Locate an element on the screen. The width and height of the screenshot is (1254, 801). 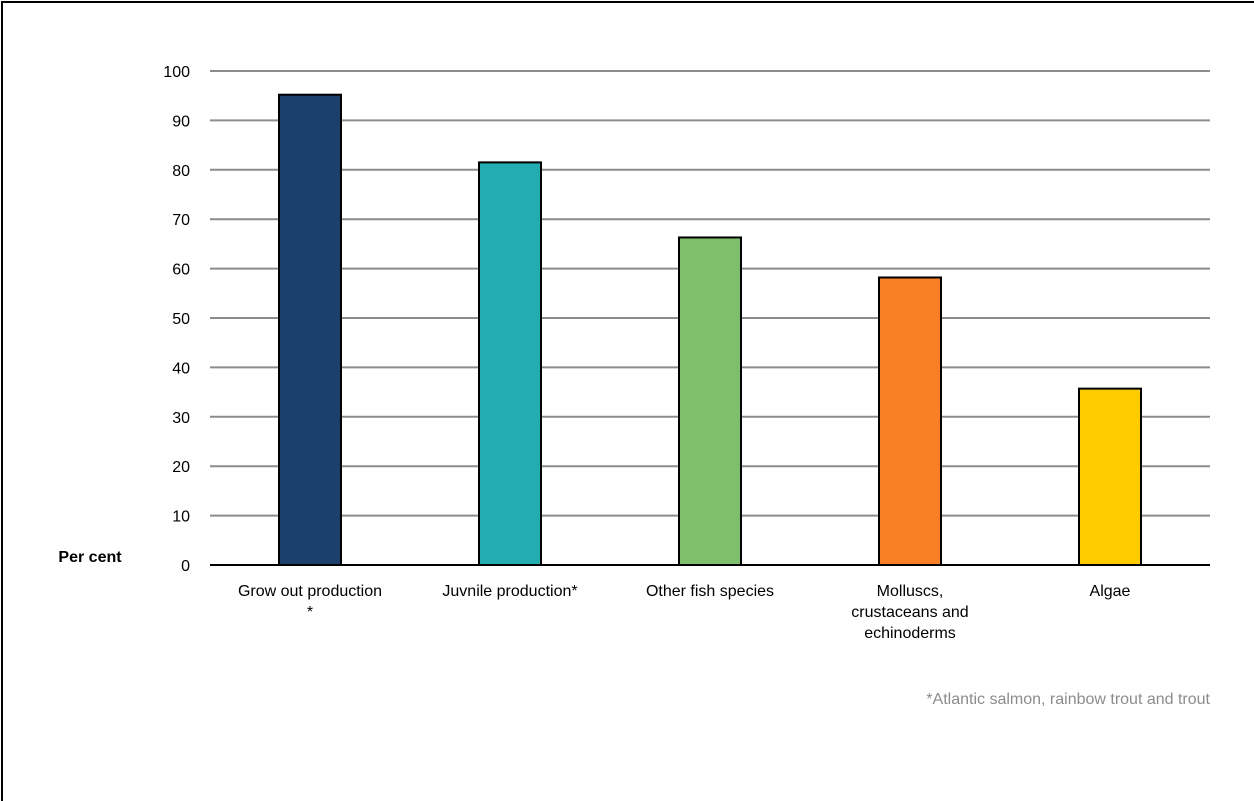
y-tick-label: 70 is located at coordinates (181, 220).